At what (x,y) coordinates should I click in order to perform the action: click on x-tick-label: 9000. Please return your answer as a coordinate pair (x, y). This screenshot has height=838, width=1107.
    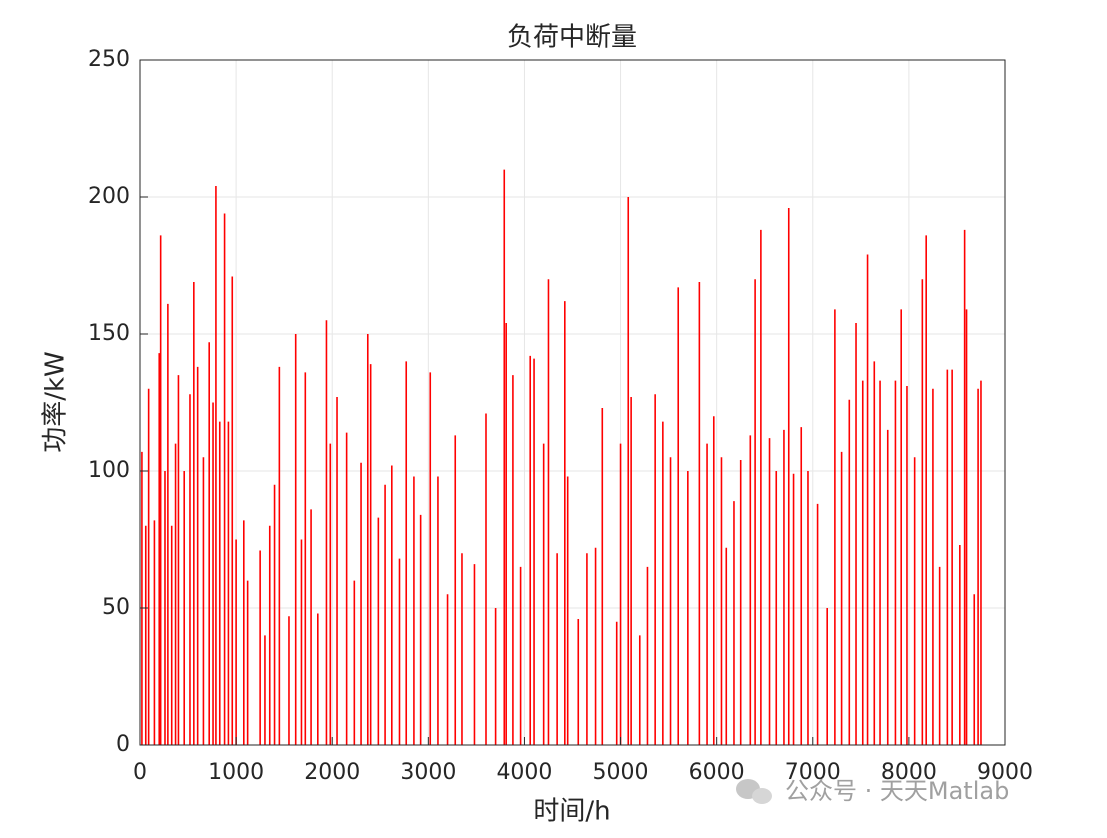
    Looking at the image, I should click on (1005, 772).